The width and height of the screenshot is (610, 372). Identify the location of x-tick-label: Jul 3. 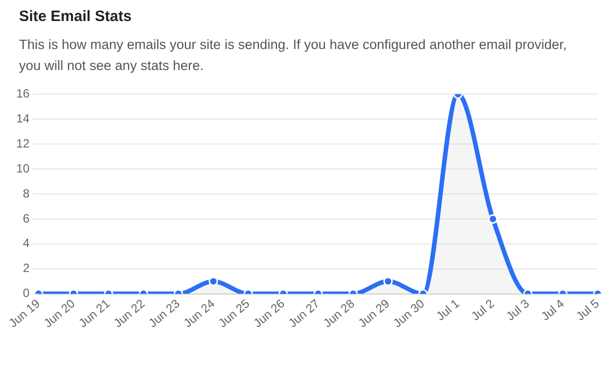
(517, 310).